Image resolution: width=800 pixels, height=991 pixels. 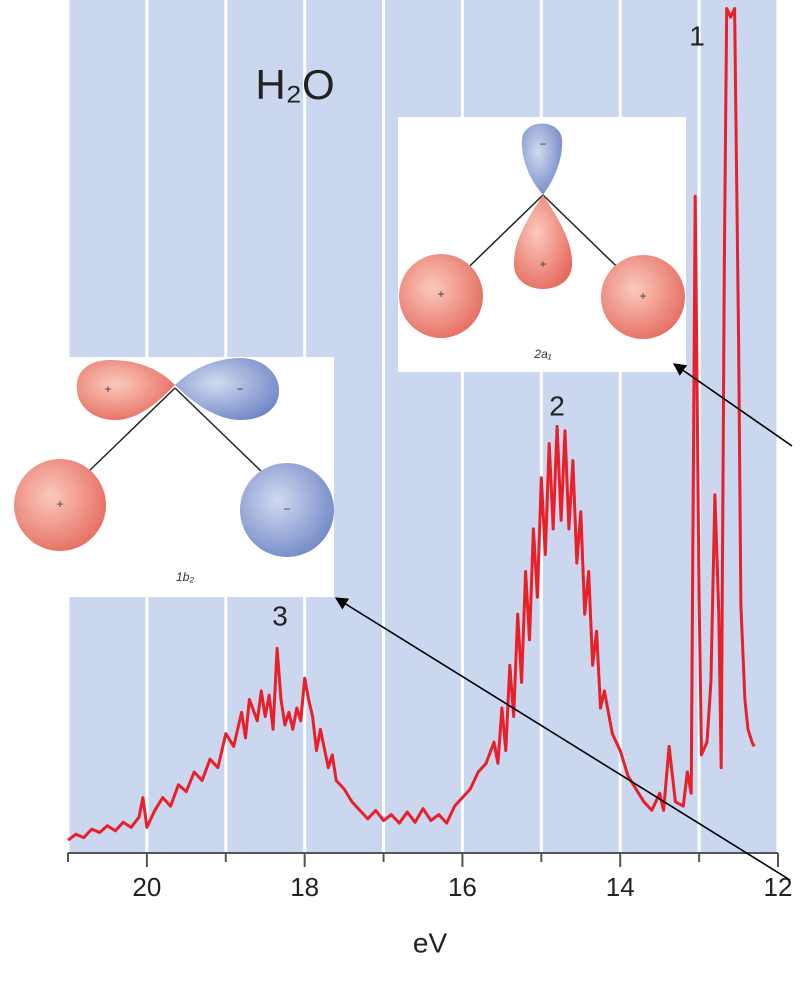 What do you see at coordinates (557, 405) in the screenshot?
I see `peak-label: 2` at bounding box center [557, 405].